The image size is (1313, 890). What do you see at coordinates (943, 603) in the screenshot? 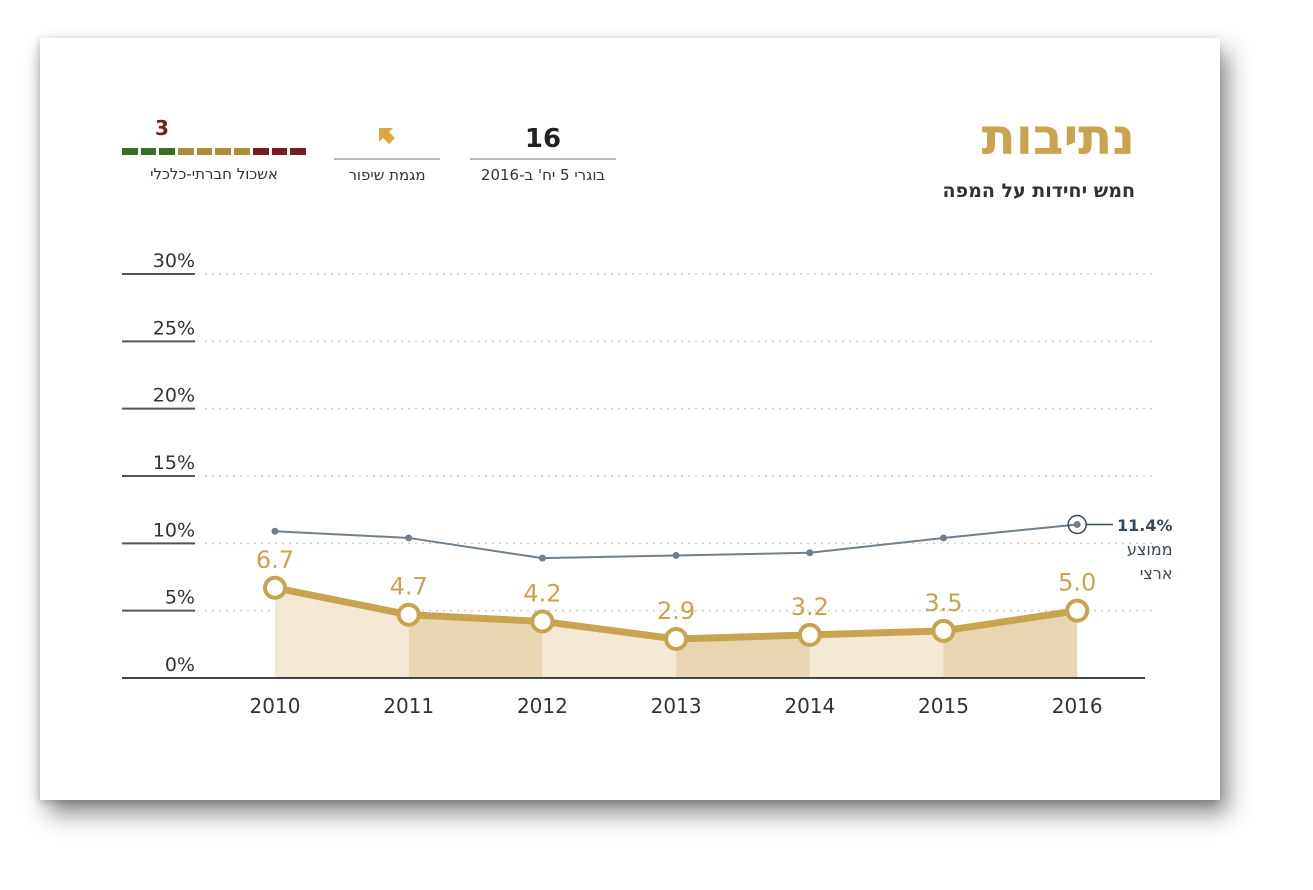
I see `data-label: 3.5` at bounding box center [943, 603].